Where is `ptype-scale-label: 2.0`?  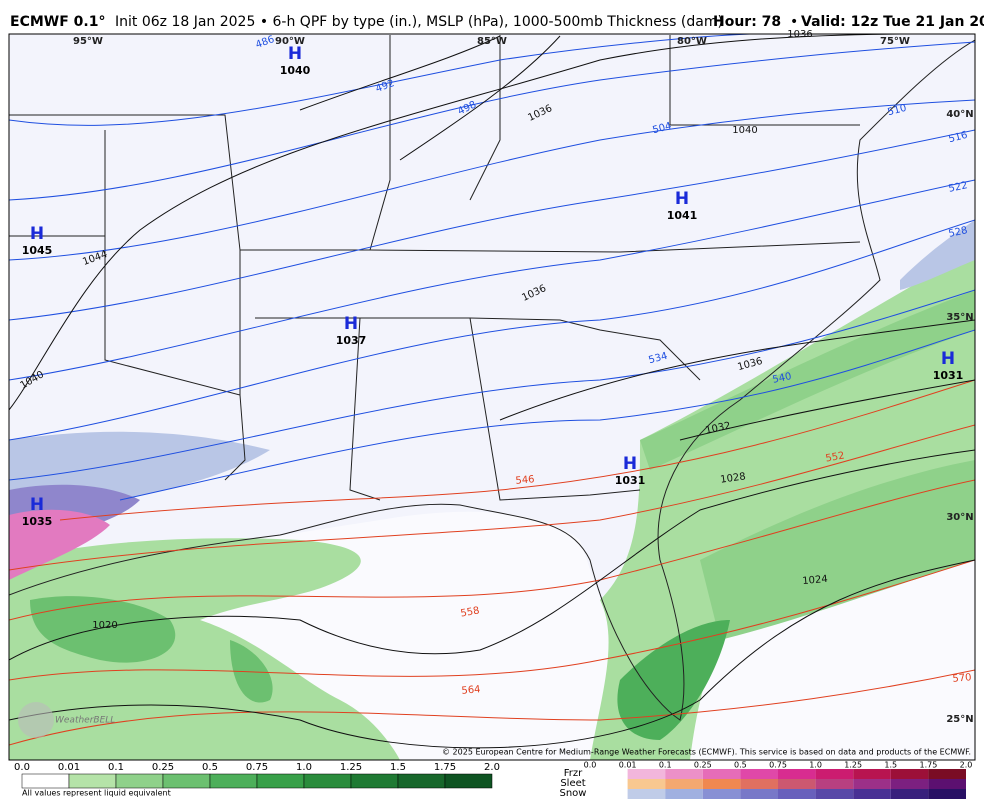 ptype-scale-label: 2.0 is located at coordinates (966, 765).